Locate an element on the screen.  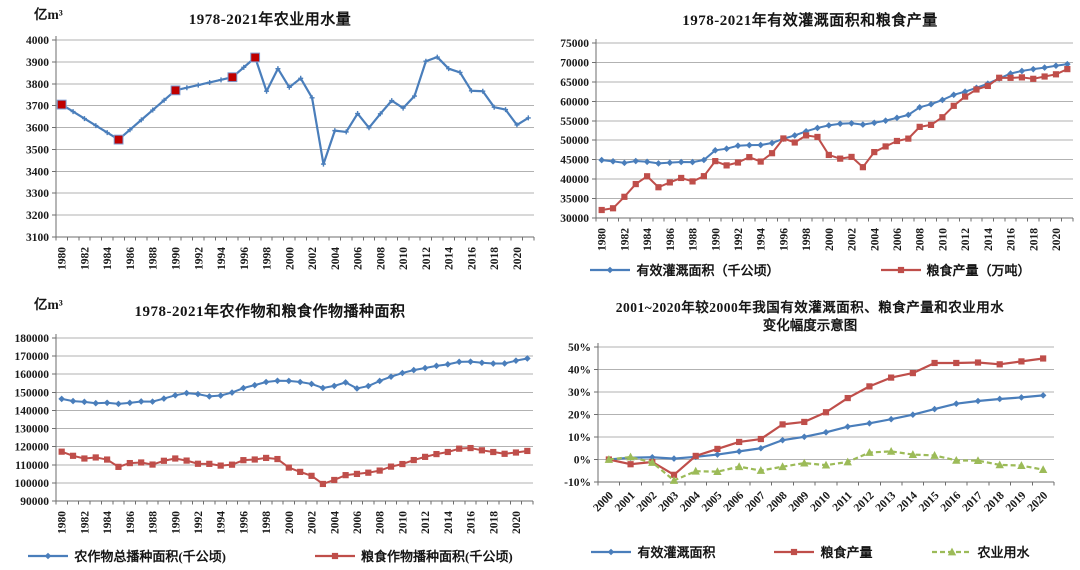
x-tick-label: 2001 is located at coordinates (625, 501).